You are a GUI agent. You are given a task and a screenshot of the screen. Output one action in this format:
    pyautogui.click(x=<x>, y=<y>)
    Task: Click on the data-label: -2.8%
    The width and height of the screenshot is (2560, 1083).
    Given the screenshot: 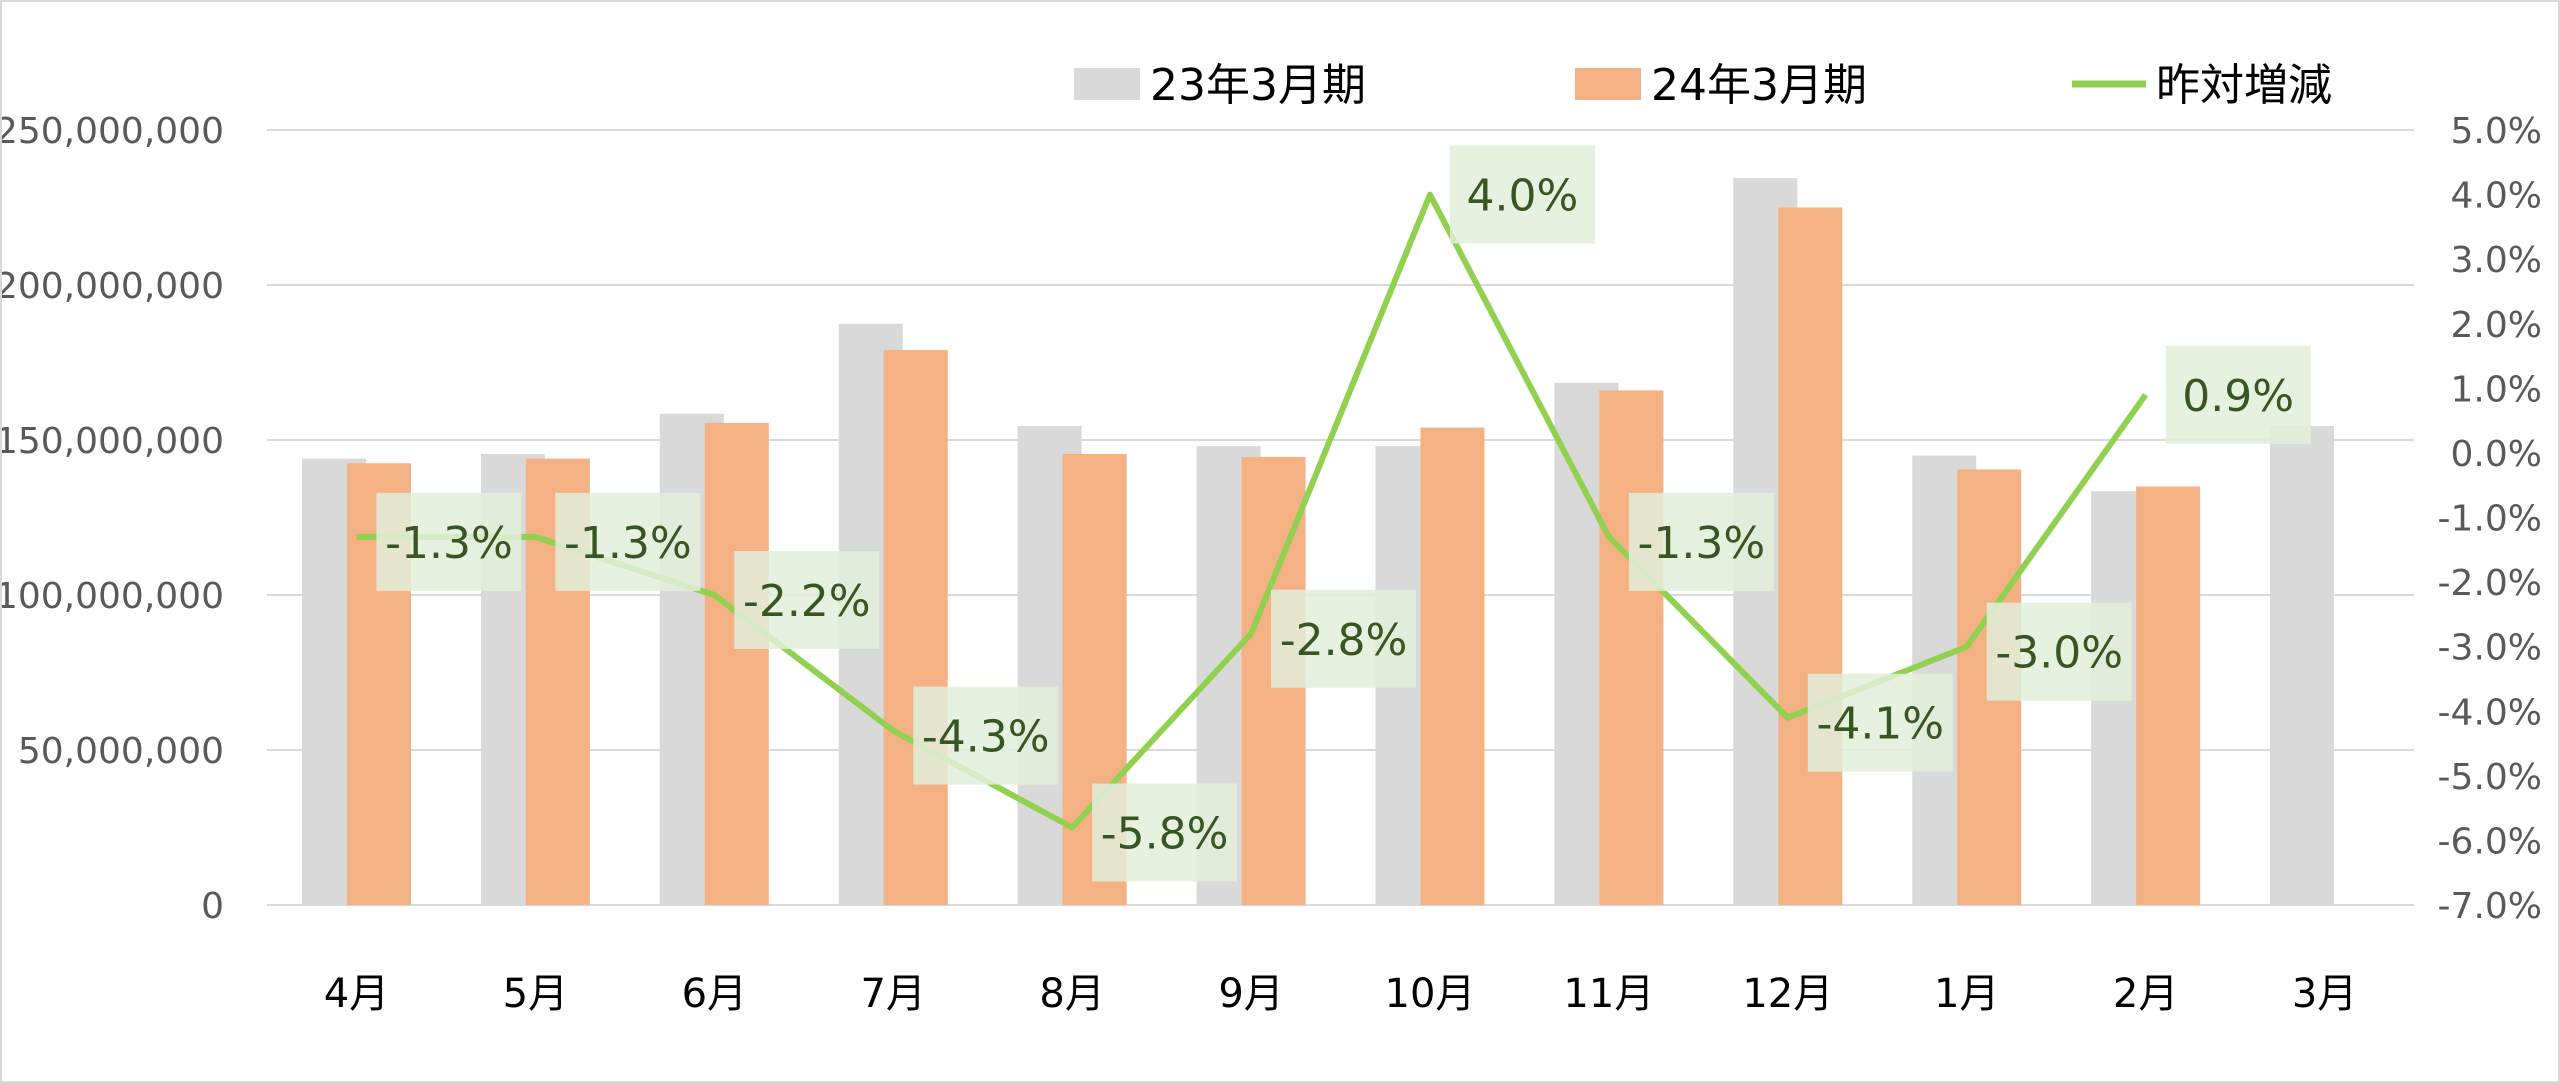 What is the action you would take?
    pyautogui.click(x=1344, y=640)
    